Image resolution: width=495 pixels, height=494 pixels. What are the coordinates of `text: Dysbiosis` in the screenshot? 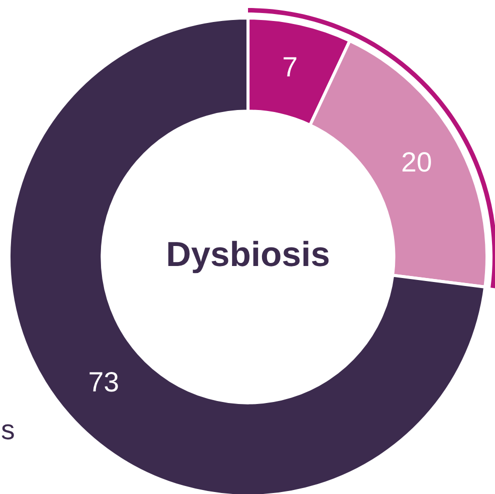 It's located at (248, 257).